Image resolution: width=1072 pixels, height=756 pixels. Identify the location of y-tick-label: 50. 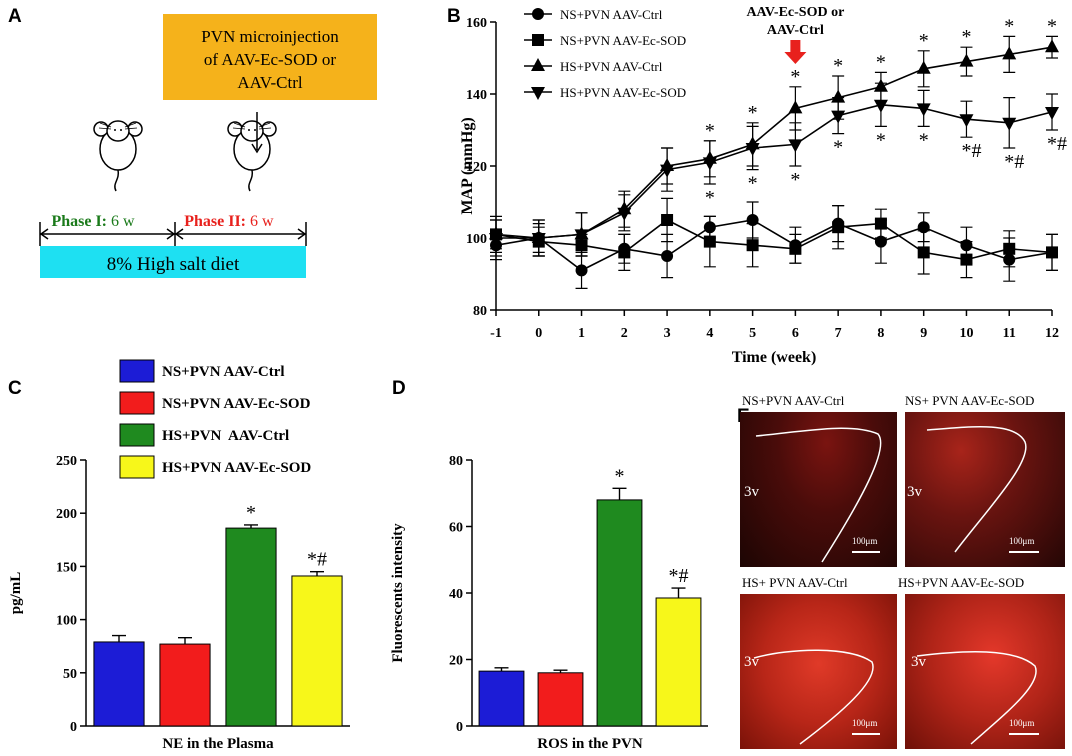
(70, 674).